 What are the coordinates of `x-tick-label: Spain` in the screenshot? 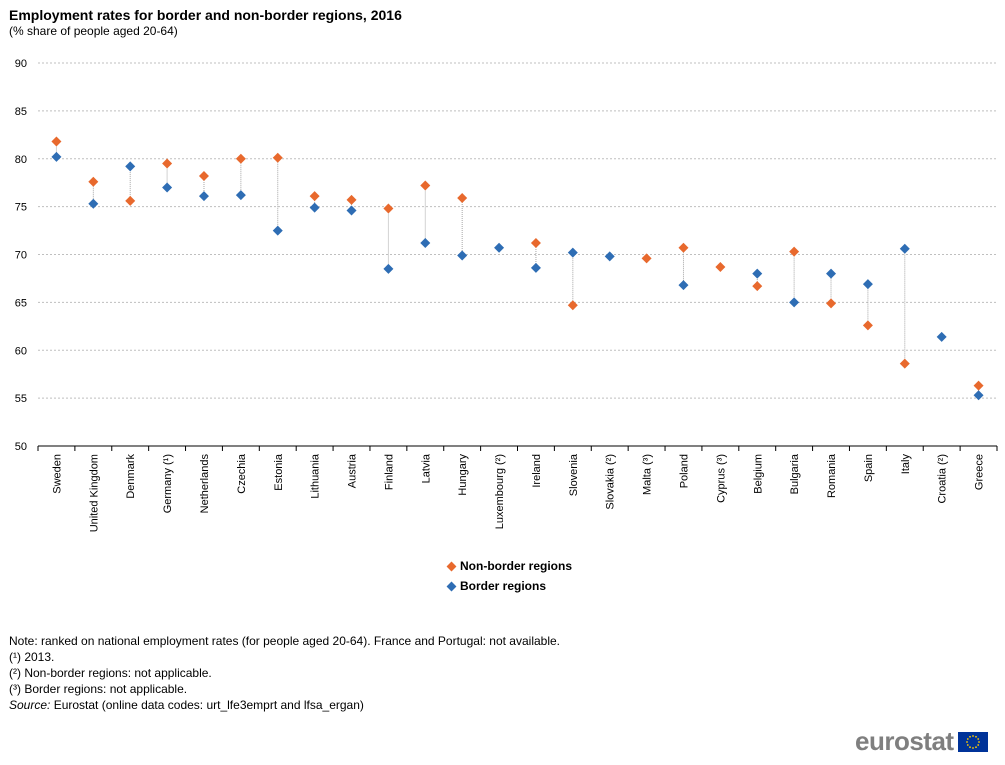 It's located at (869, 468).